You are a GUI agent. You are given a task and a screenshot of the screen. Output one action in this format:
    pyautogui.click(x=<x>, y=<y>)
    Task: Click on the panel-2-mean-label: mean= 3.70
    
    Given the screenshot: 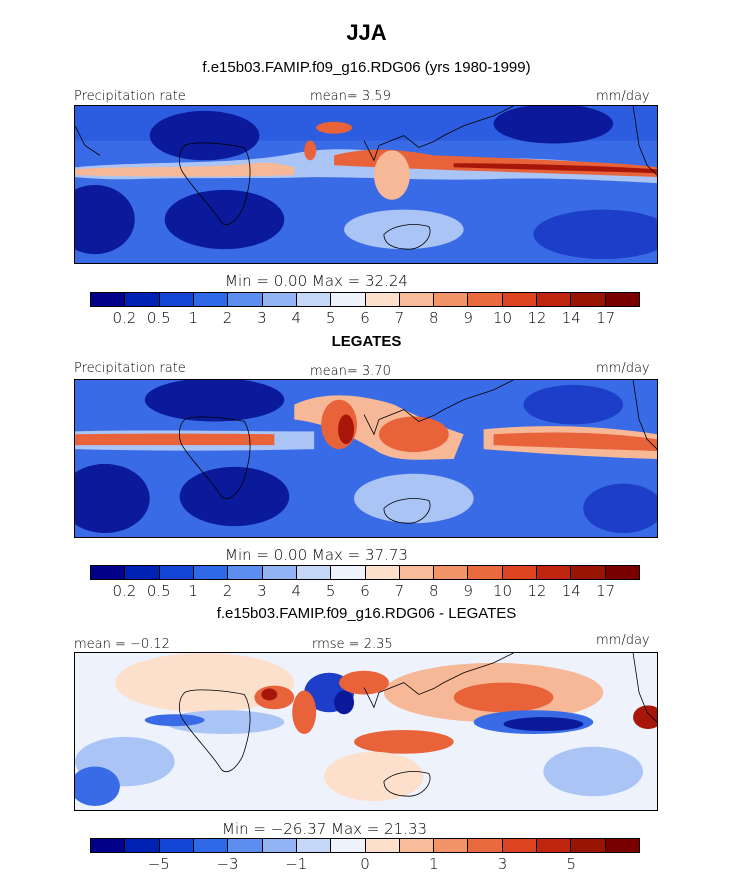 What is the action you would take?
    pyautogui.click(x=350, y=371)
    